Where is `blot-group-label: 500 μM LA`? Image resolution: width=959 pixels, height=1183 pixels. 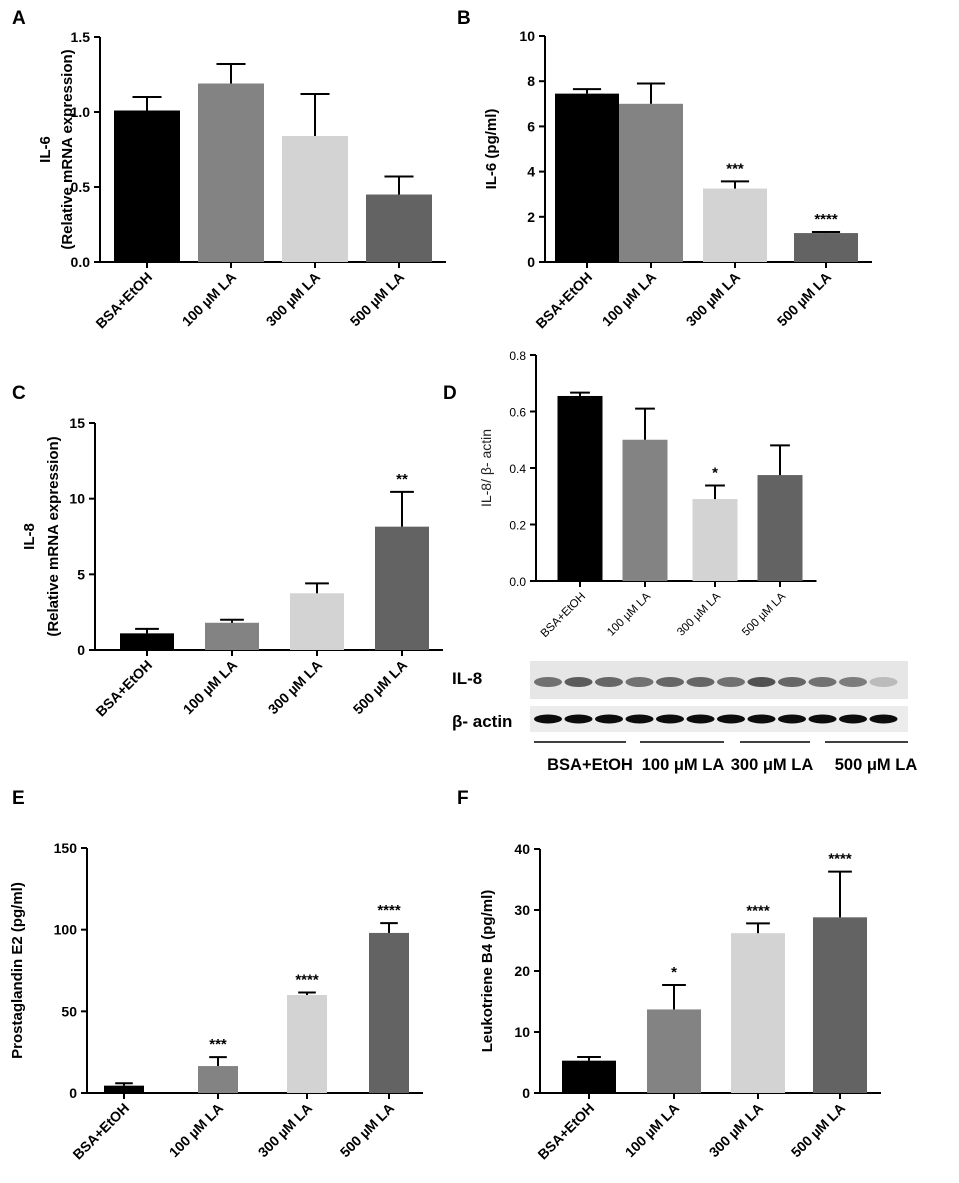 blot-group-label: 500 μM LA is located at coordinates (876, 765).